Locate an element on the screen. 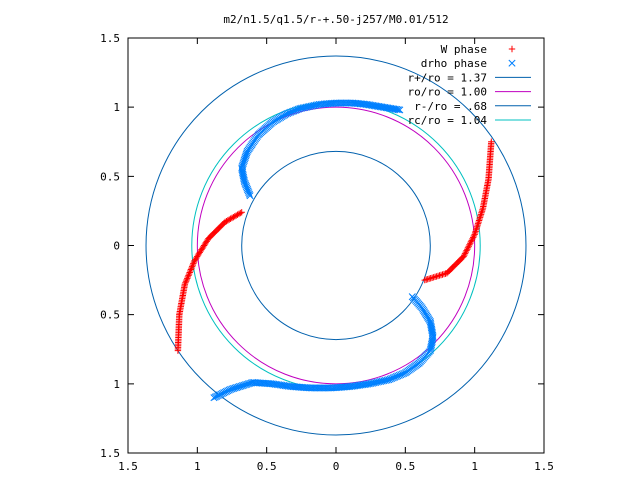  chart-title: m2/n1.5/q1.5/r-+.50-j257/M0.01/512 is located at coordinates (335, 19).